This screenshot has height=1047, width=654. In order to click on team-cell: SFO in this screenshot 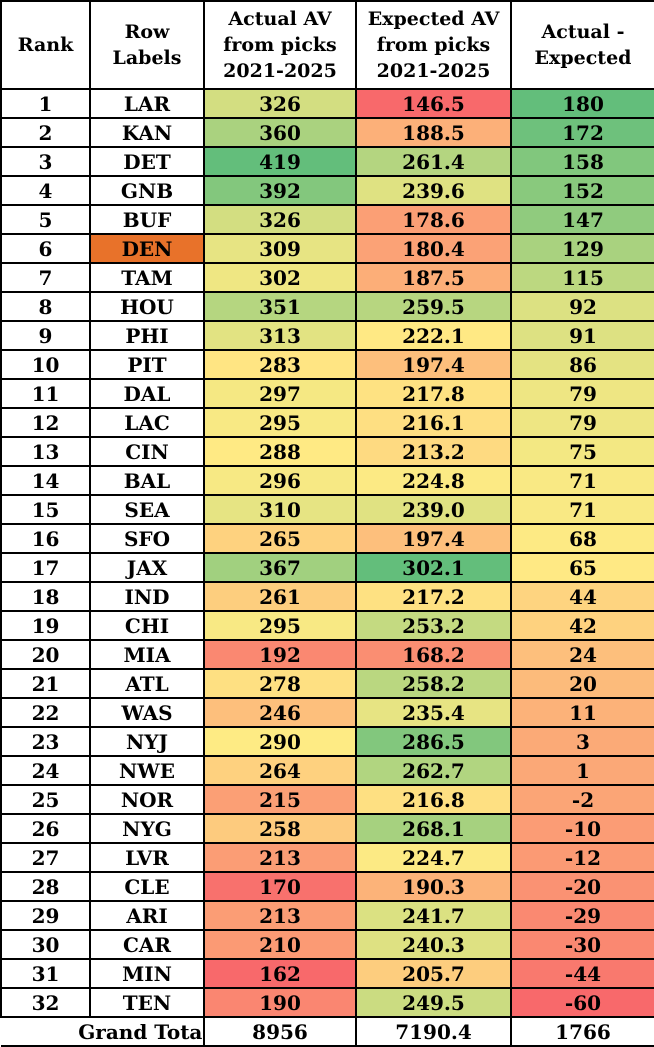, I will do `click(147, 538)`.